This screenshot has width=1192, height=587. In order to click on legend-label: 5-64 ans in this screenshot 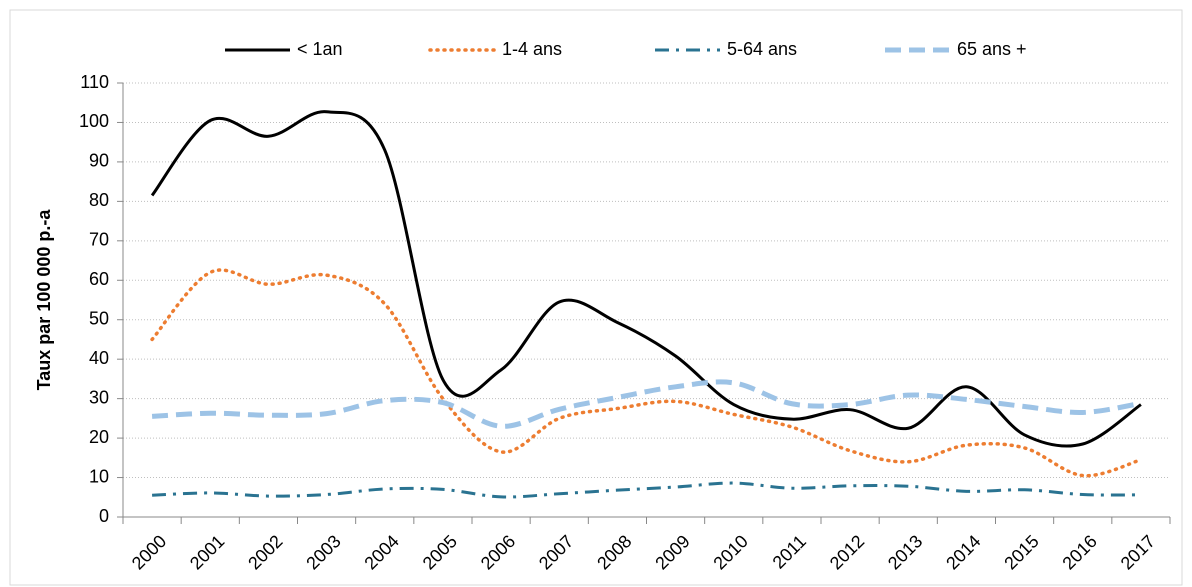, I will do `click(762, 49)`.